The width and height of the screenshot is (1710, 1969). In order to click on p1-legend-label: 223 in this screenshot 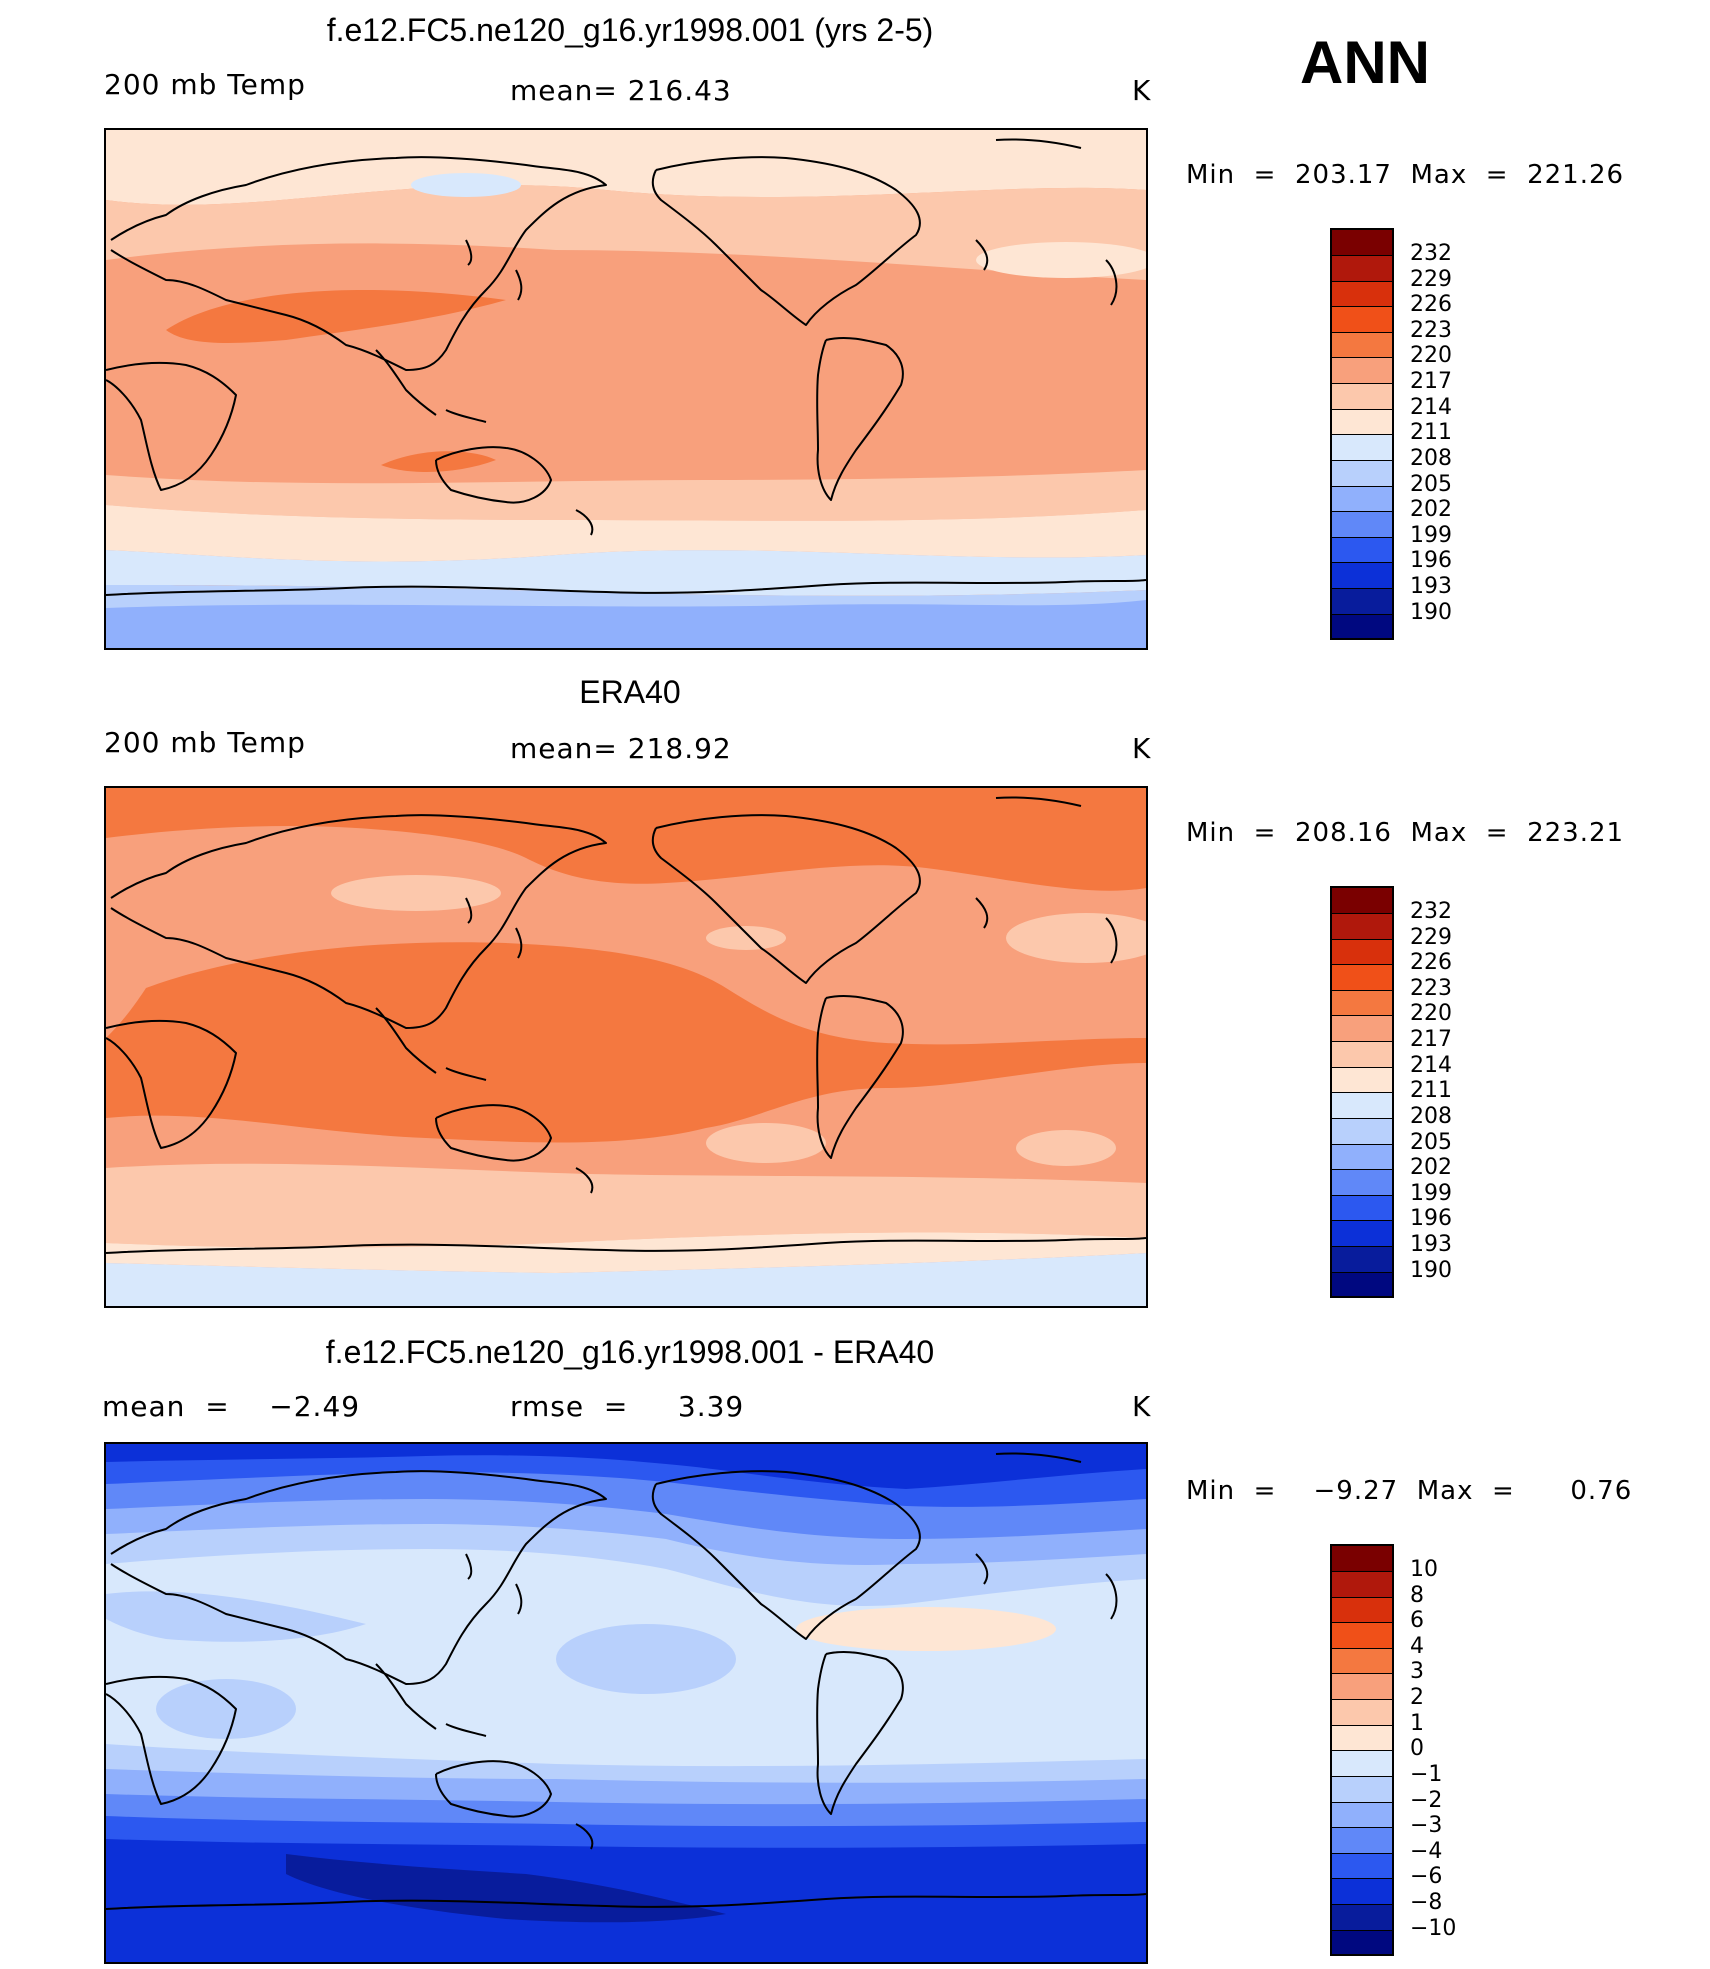, I will do `click(1431, 330)`.